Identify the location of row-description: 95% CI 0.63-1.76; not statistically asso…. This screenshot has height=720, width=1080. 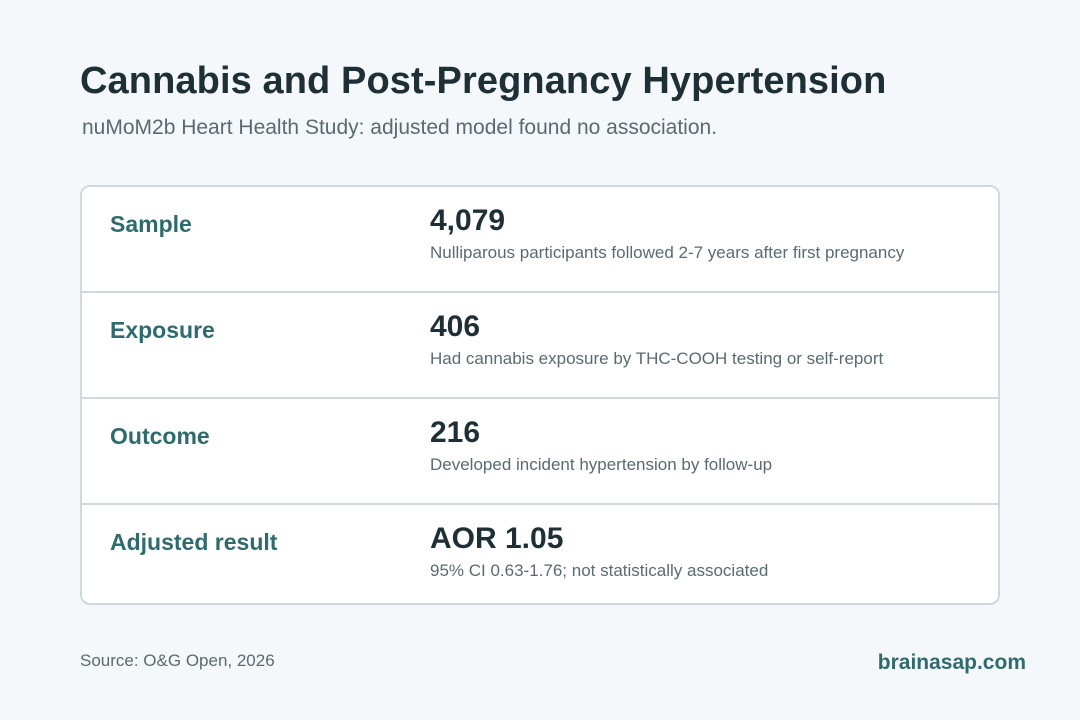
(599, 570).